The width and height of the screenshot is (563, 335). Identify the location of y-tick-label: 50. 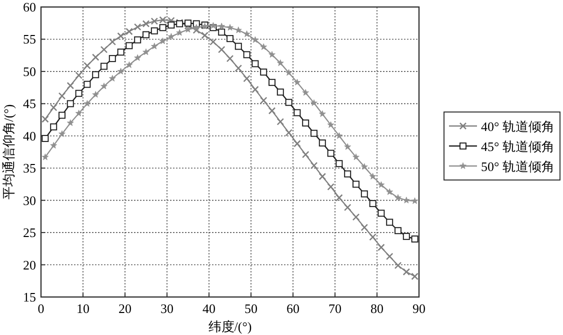
(29, 71).